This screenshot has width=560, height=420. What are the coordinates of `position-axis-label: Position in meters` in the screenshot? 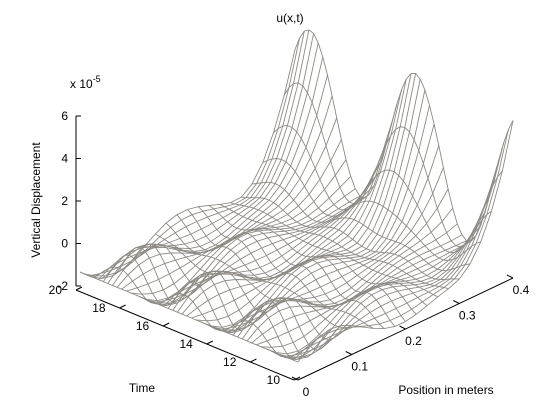 It's located at (445, 390).